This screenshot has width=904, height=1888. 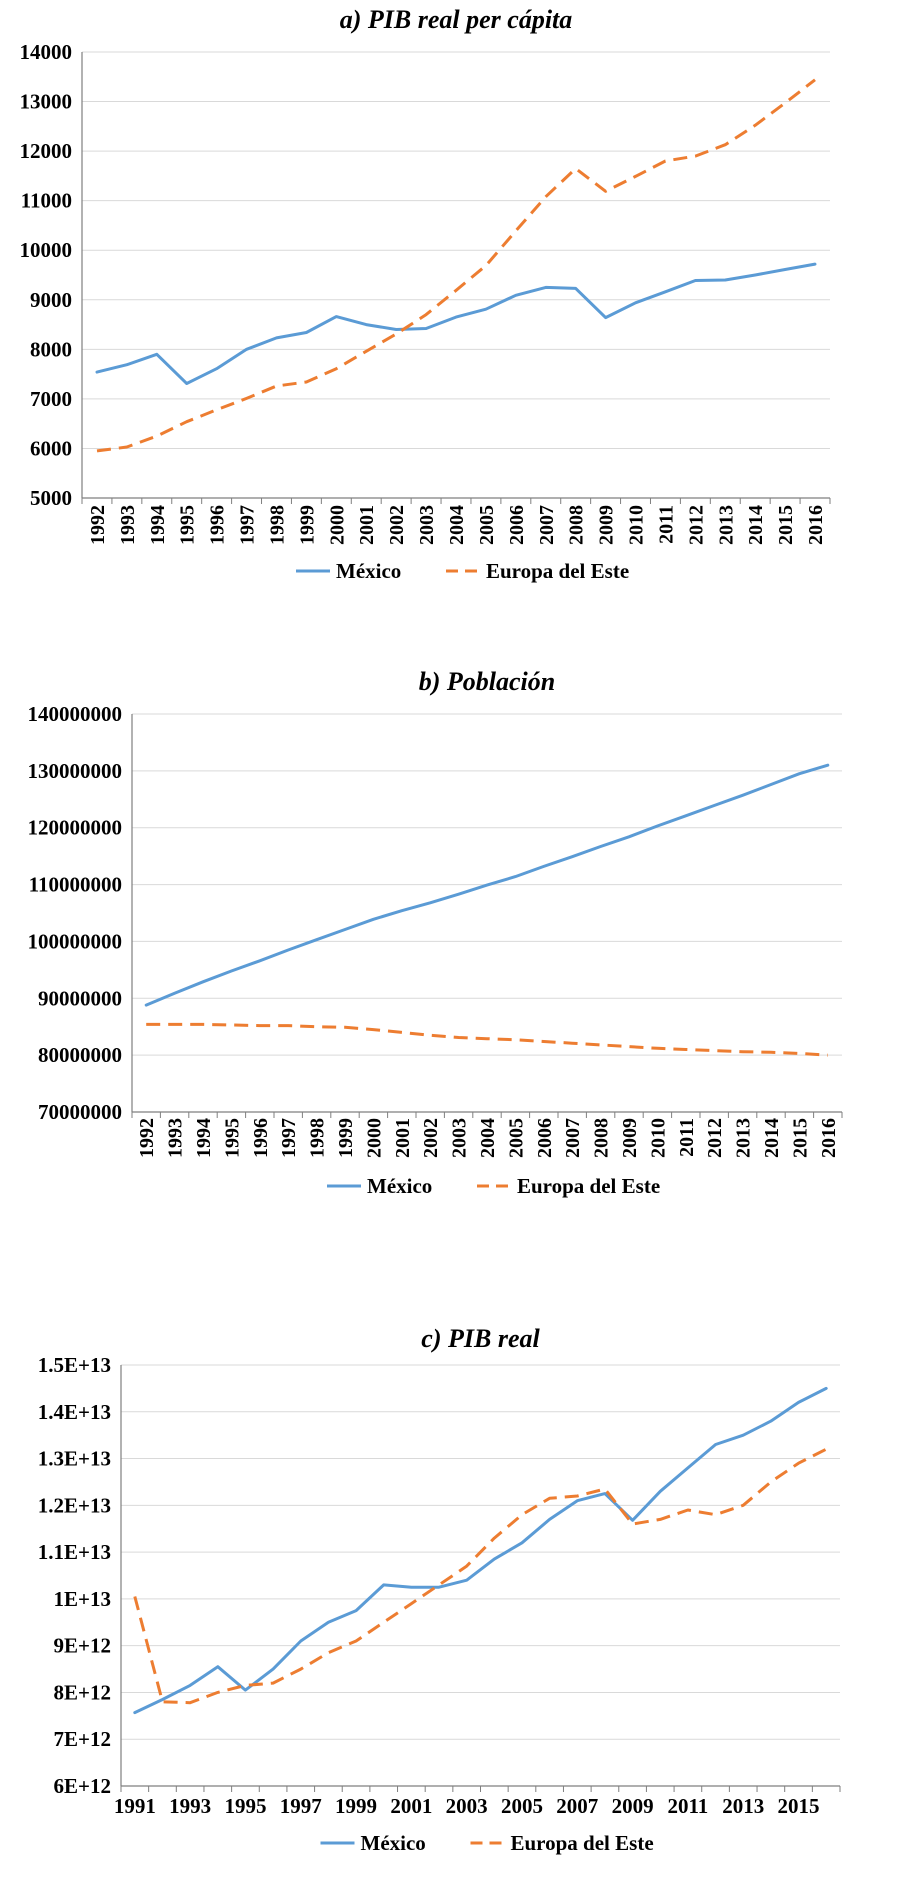 I want to click on y-tick-label: 6E+12, so click(x=82, y=1786).